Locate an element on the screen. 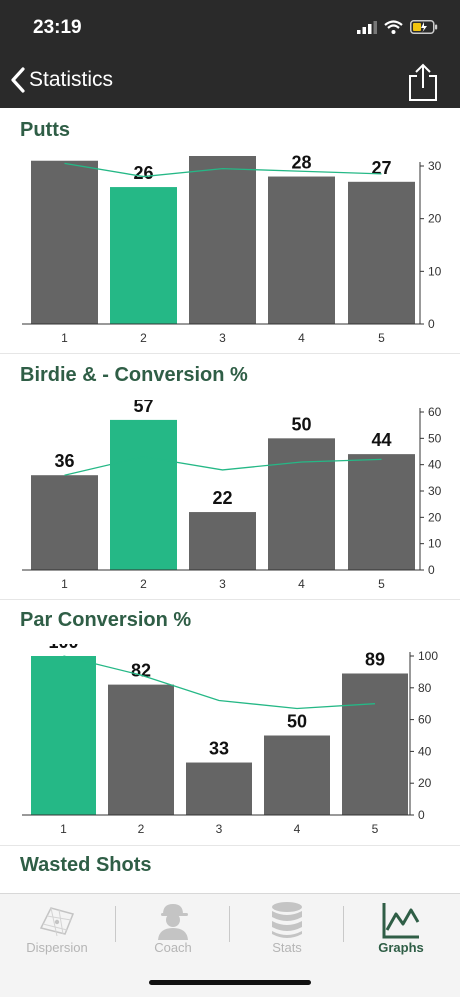  bar-value-label: 44 is located at coordinates (381, 440).